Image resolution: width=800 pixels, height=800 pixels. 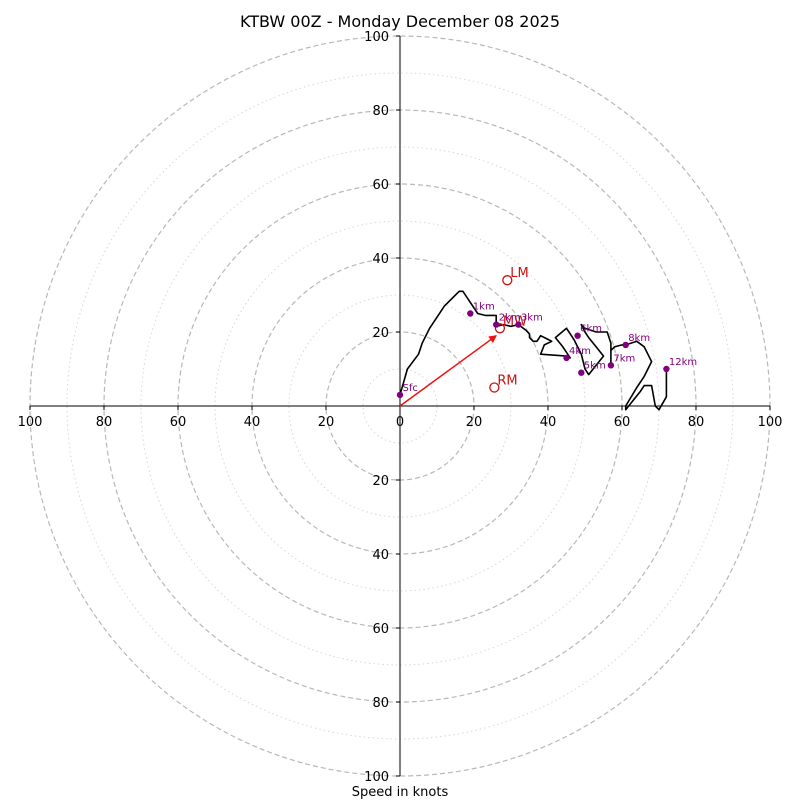 I want to click on height-point-label: 5km, so click(x=595, y=366).